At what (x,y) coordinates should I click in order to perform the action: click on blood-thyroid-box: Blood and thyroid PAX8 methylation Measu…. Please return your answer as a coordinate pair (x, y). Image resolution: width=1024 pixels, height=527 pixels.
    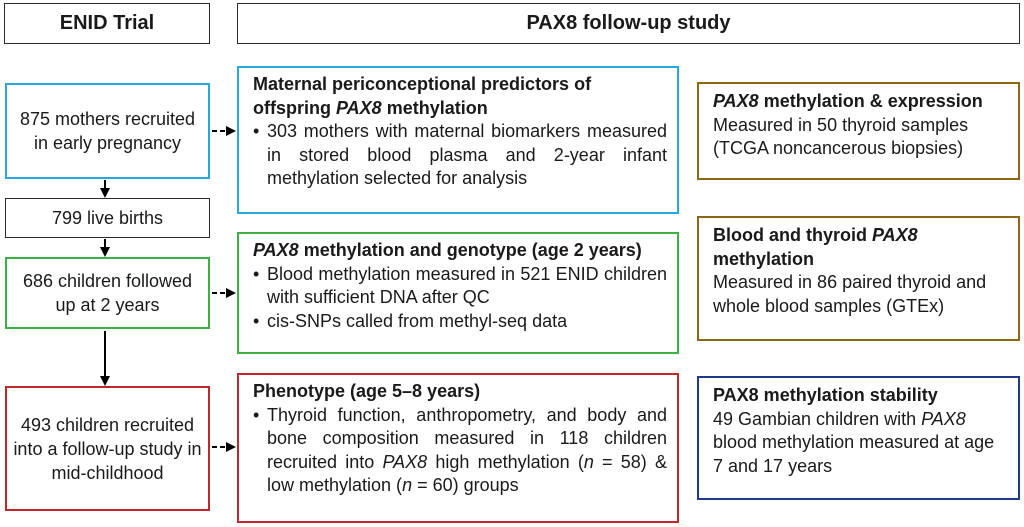
    Looking at the image, I should click on (858, 278).